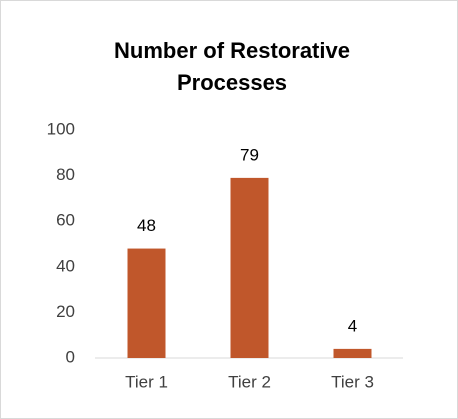  I want to click on y-tick-label: 0, so click(70, 356).